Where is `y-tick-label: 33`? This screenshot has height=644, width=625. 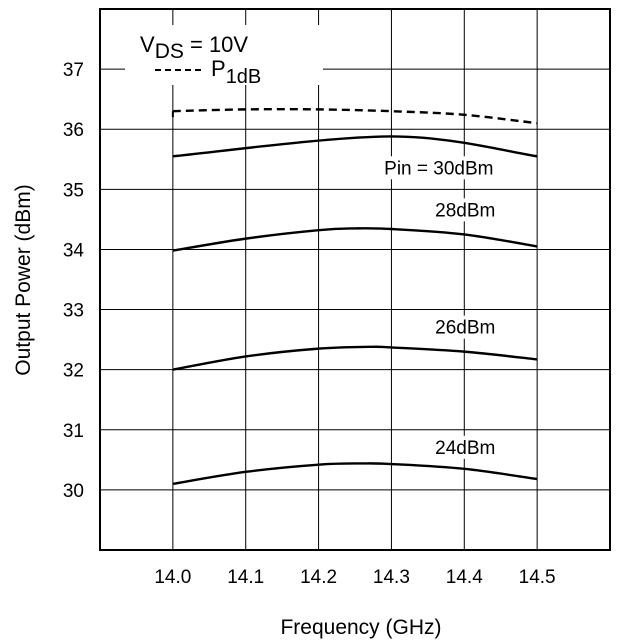 y-tick-label: 33 is located at coordinates (73, 311).